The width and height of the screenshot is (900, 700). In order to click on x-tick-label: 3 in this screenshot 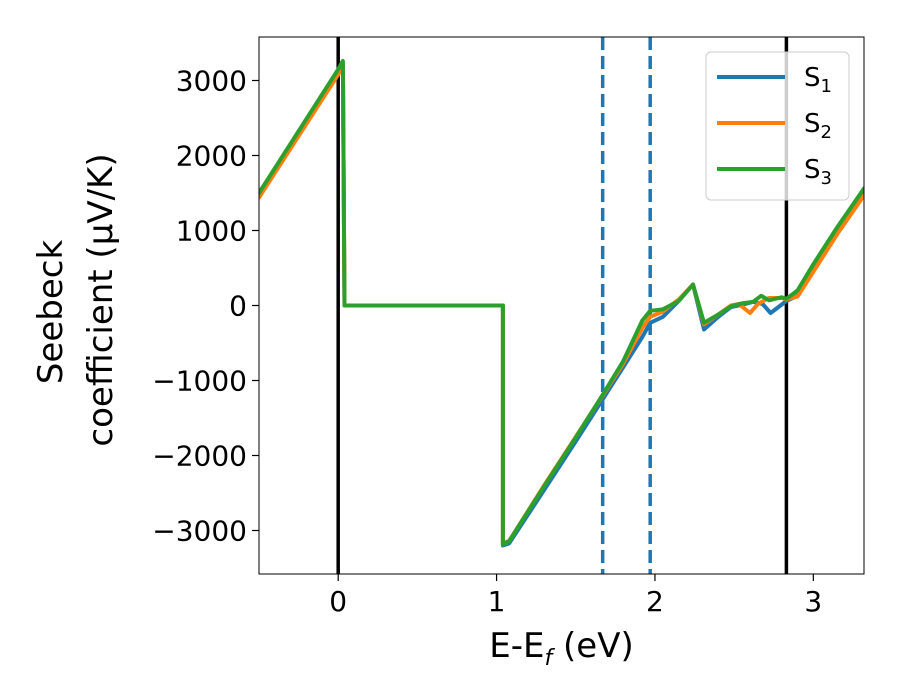, I will do `click(813, 601)`.